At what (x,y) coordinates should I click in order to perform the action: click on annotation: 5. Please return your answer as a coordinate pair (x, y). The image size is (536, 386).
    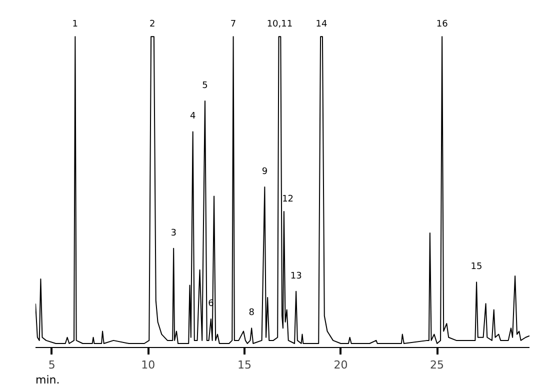
    Looking at the image, I should click on (205, 85).